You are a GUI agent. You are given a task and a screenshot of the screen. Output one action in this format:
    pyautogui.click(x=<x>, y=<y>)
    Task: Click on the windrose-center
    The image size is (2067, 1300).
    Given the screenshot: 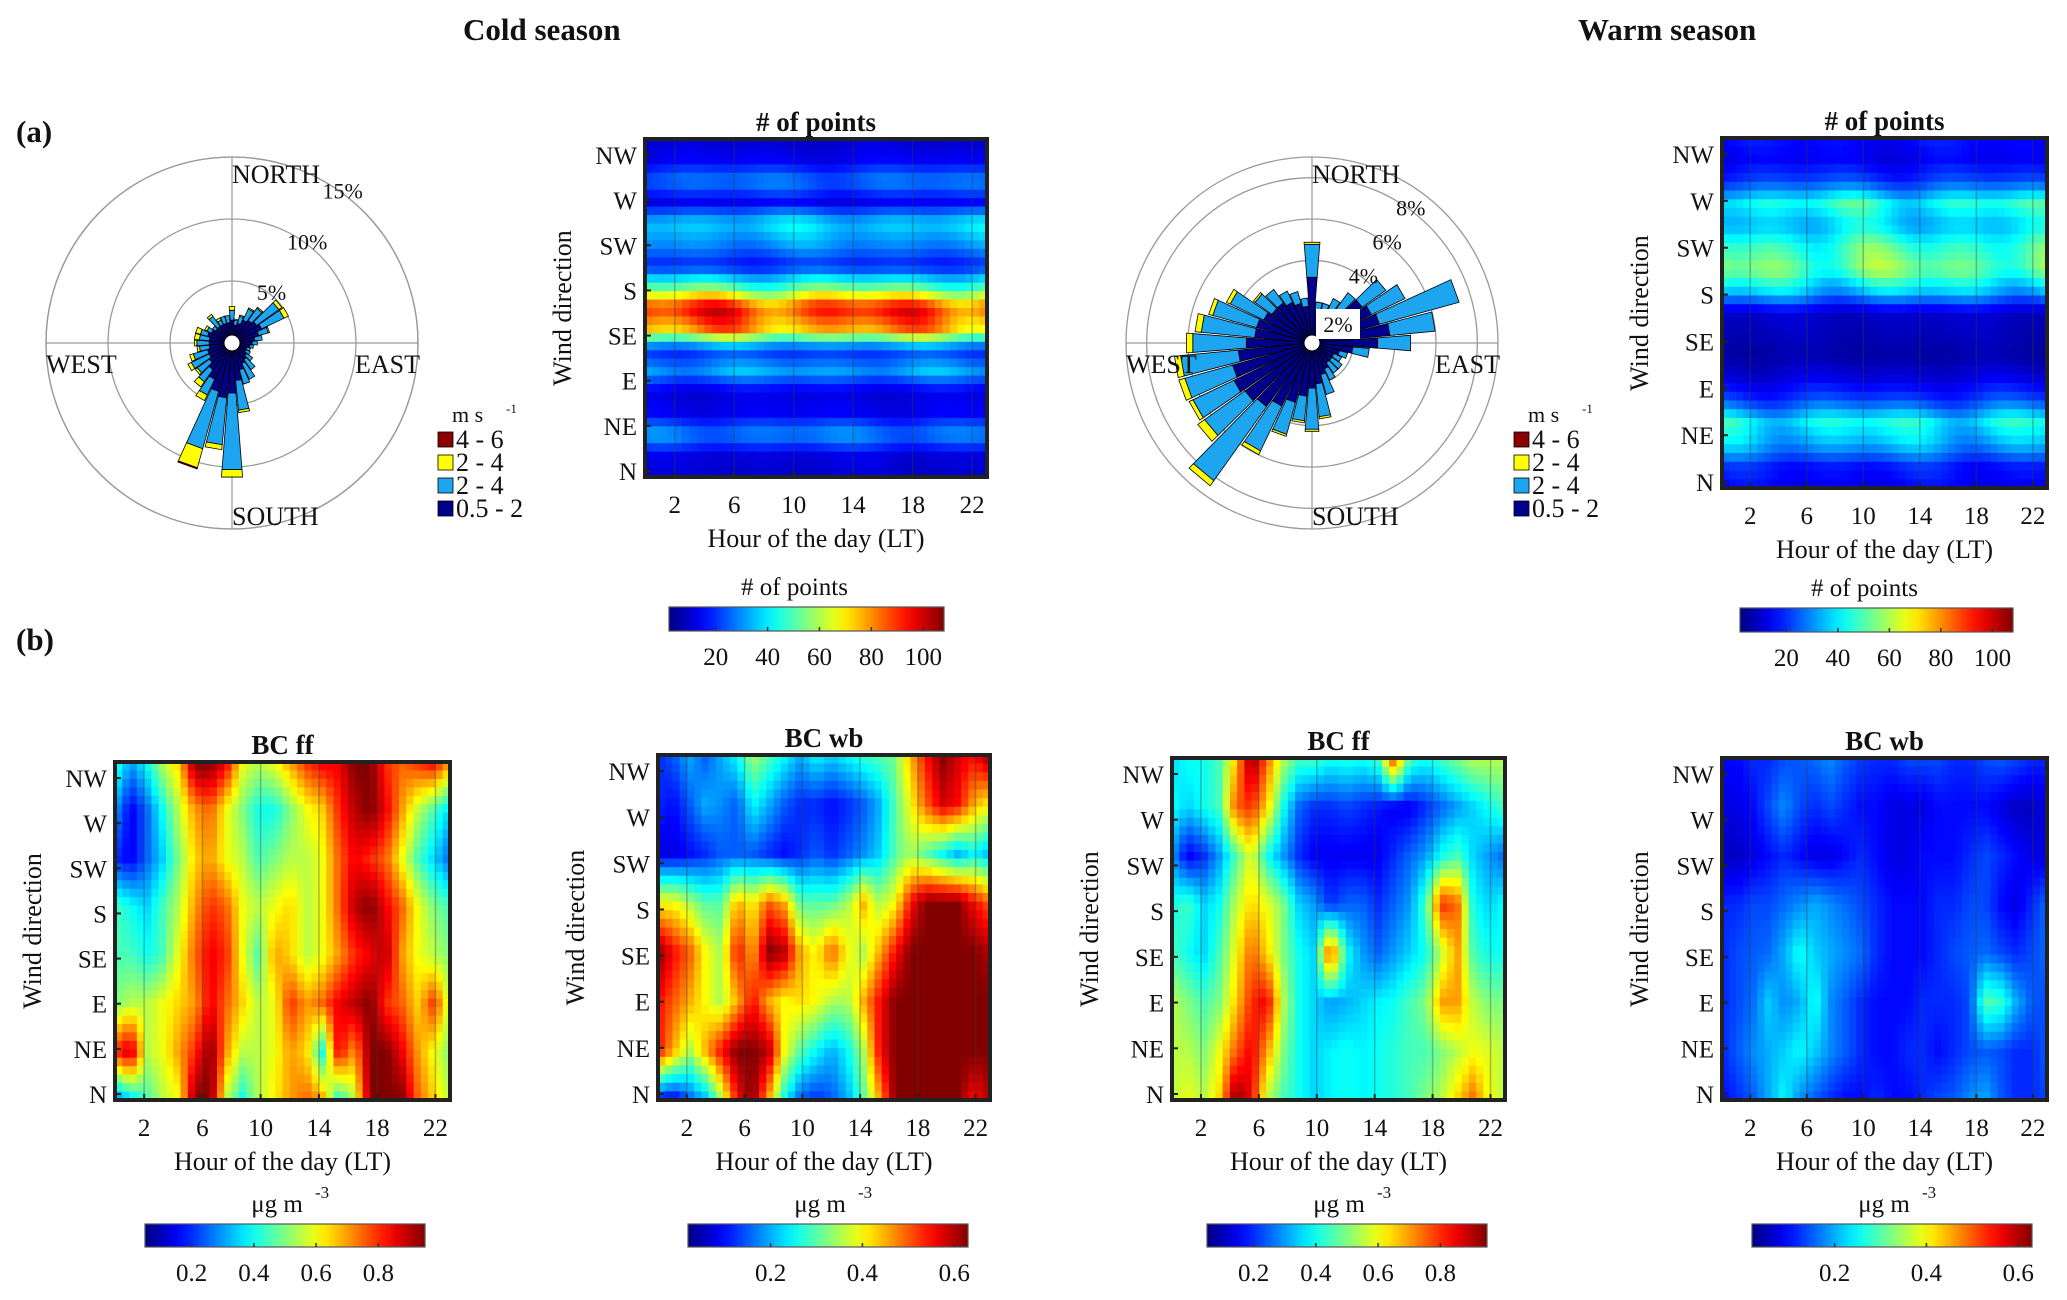 What is the action you would take?
    pyautogui.click(x=232, y=343)
    